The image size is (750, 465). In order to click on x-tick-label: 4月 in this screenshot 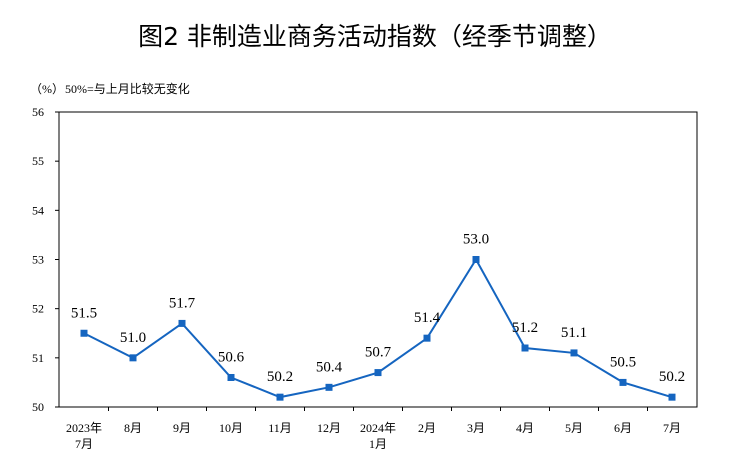, I will do `click(525, 428)`.